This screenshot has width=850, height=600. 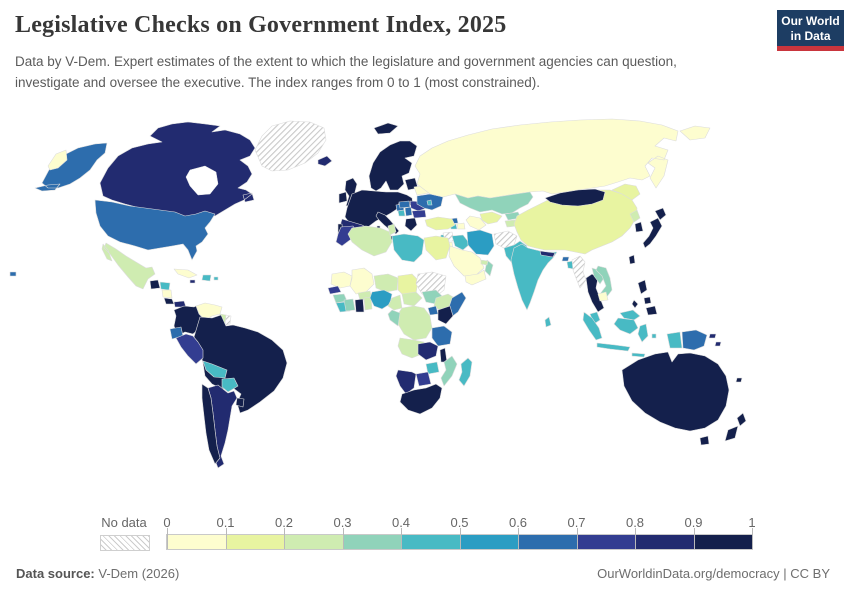 What do you see at coordinates (401, 213) in the screenshot?
I see `region-bosnia` at bounding box center [401, 213].